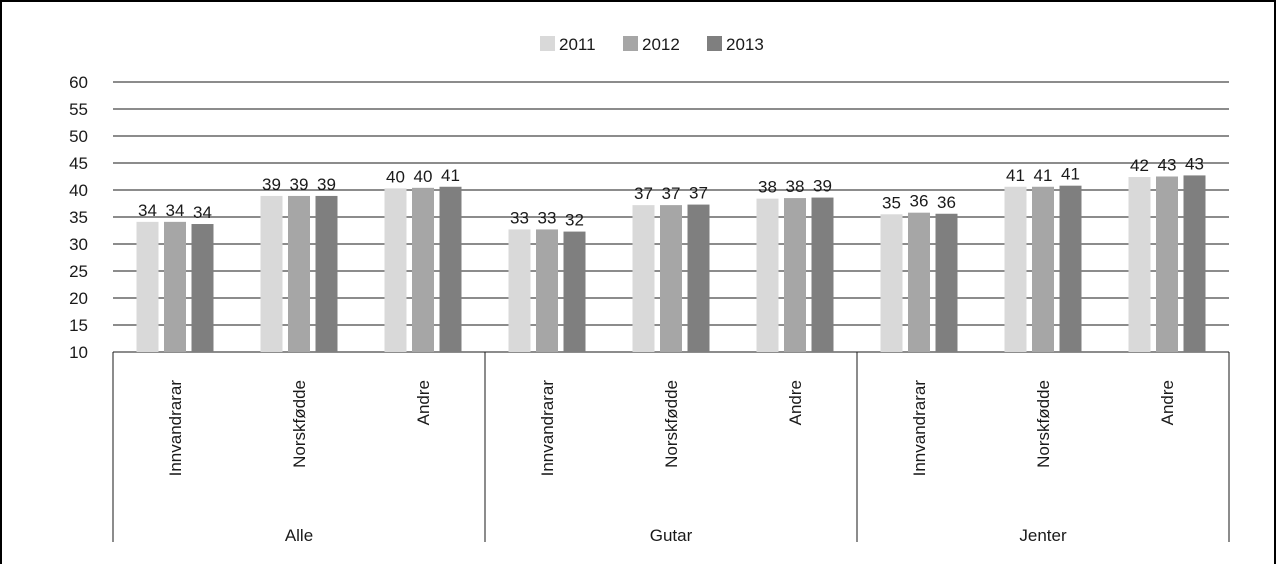 Image resolution: width=1276 pixels, height=564 pixels. Describe the element at coordinates (891, 202) in the screenshot. I see `data-label: 35` at that location.